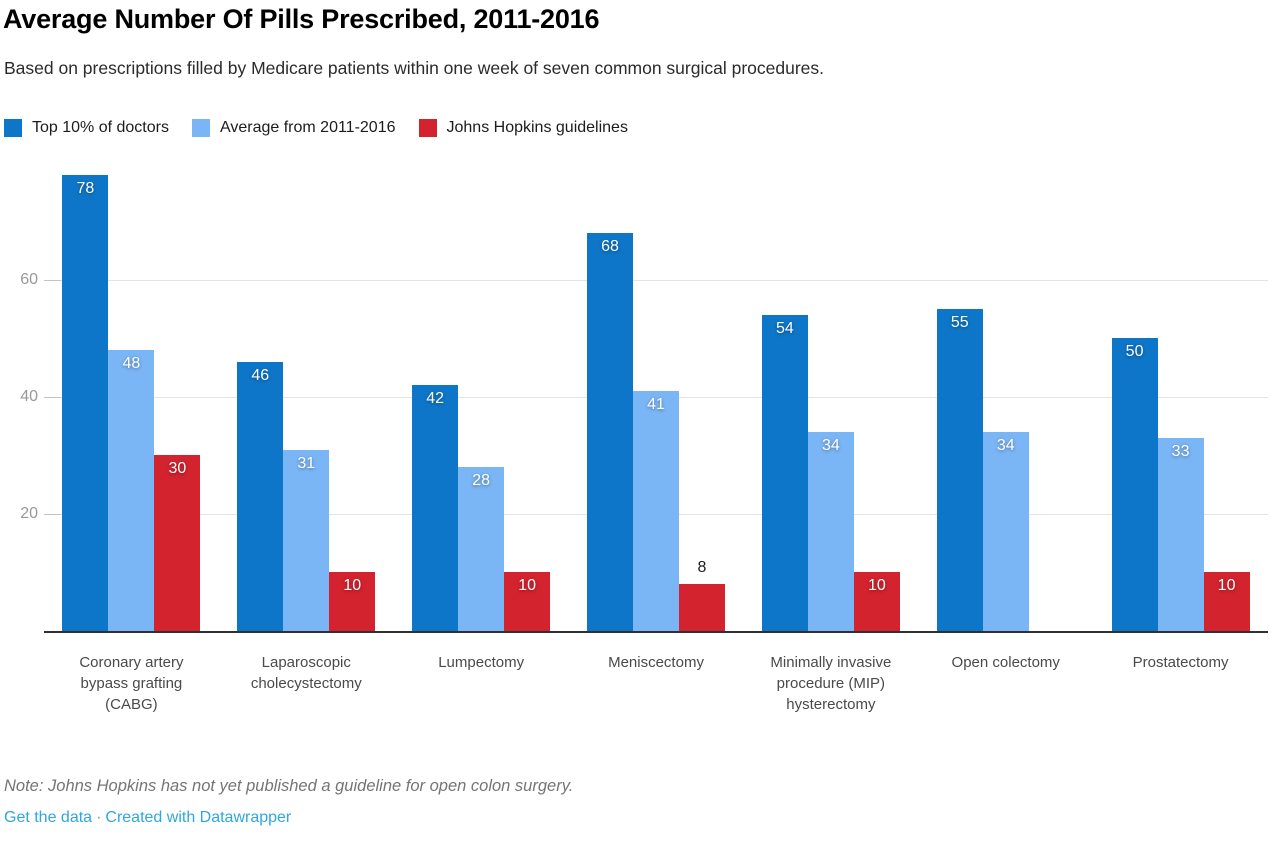 The image size is (1270, 846). Describe the element at coordinates (48, 817) in the screenshot. I see `footer-link-get-the-data: Get the data` at that location.